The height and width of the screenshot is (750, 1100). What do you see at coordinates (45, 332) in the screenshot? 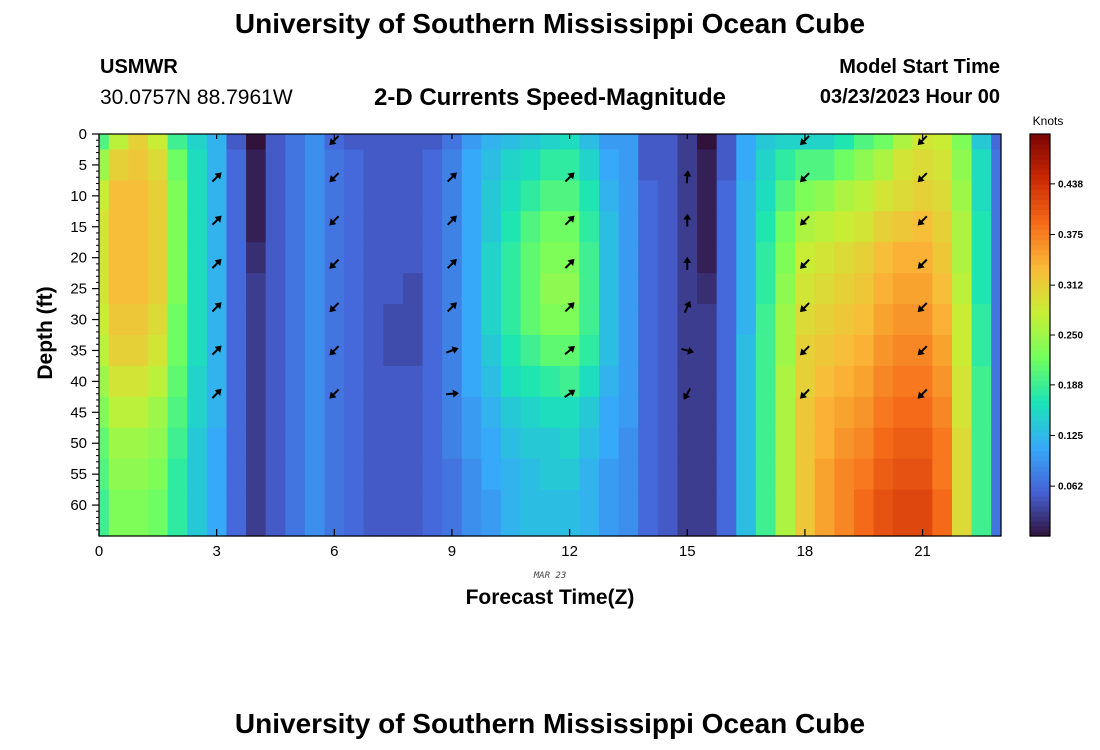
I see `y-axis-label: Depth (ft)` at bounding box center [45, 332].